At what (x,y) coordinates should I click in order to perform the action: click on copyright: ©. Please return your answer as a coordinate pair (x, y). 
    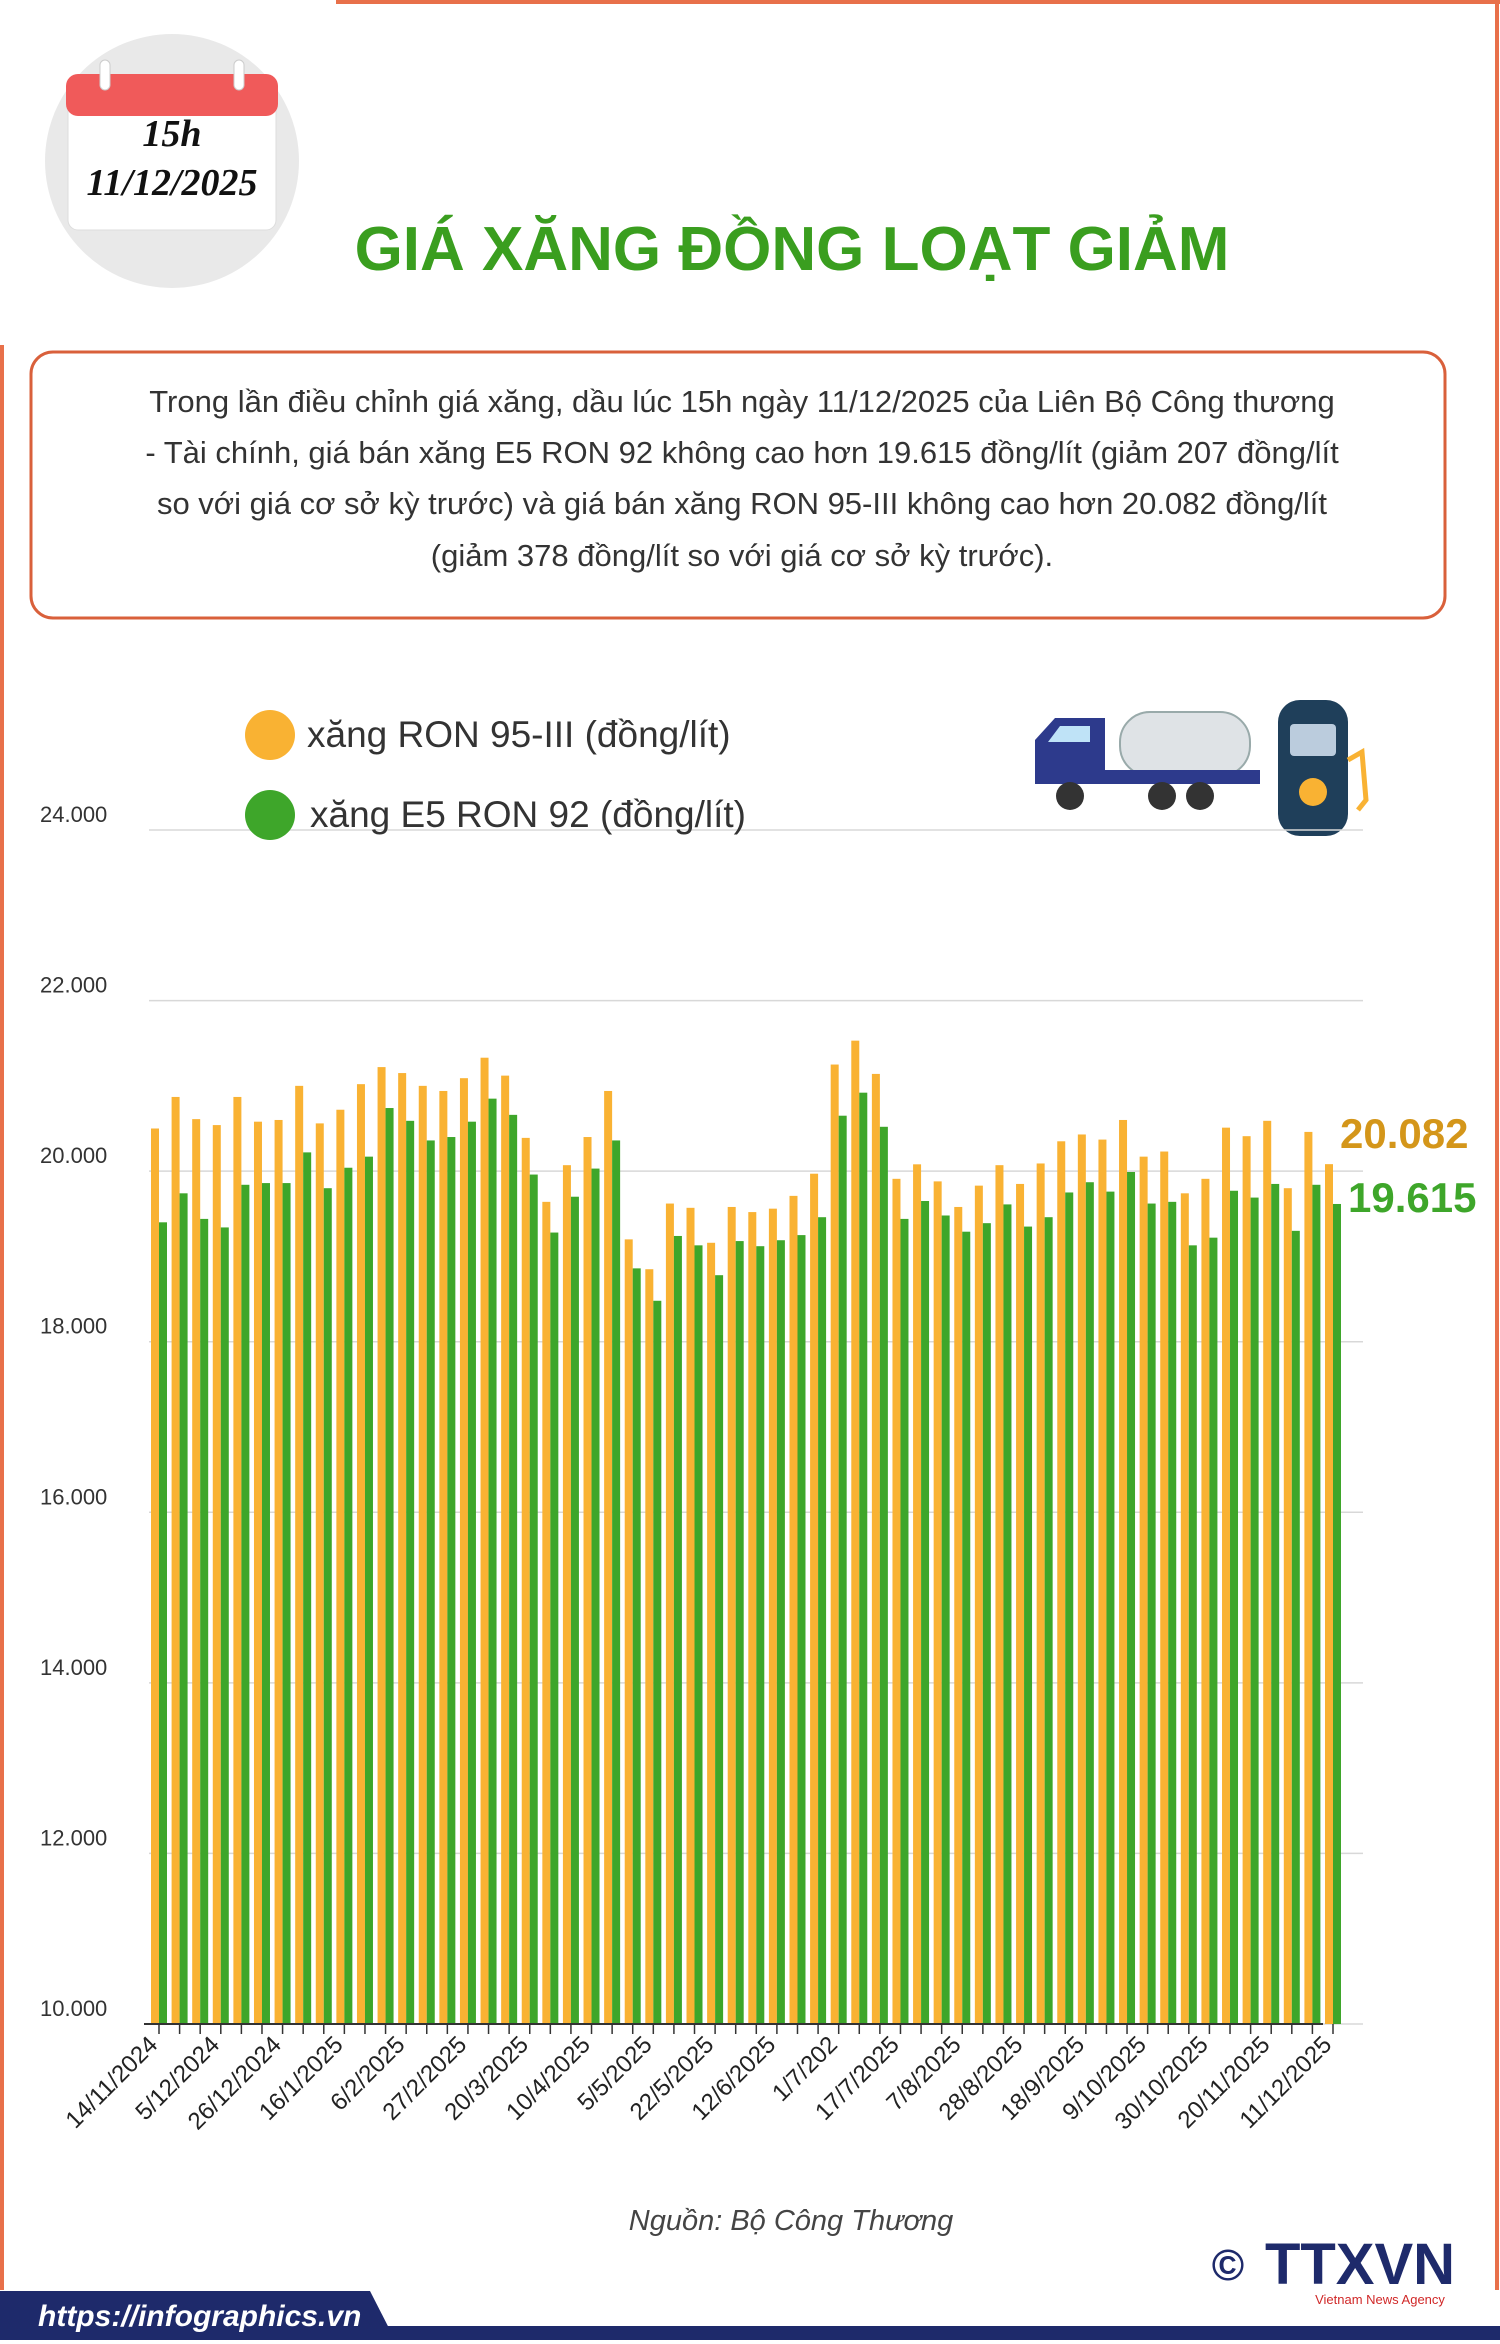
    Looking at the image, I should click on (1228, 2265).